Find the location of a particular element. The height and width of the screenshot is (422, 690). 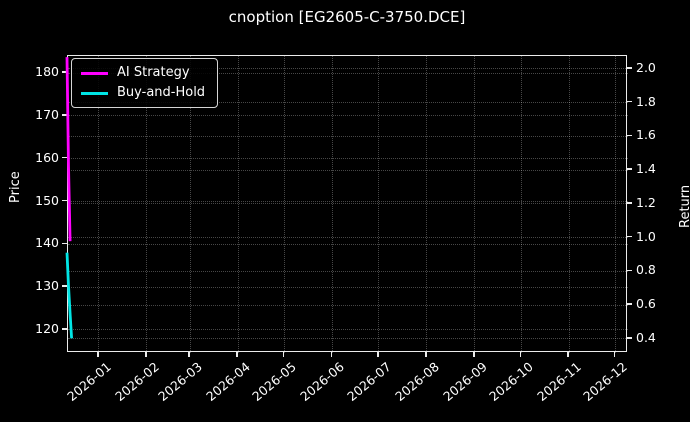

legend-label-buy-and-hold: Buy-and-Hold is located at coordinates (161, 92).